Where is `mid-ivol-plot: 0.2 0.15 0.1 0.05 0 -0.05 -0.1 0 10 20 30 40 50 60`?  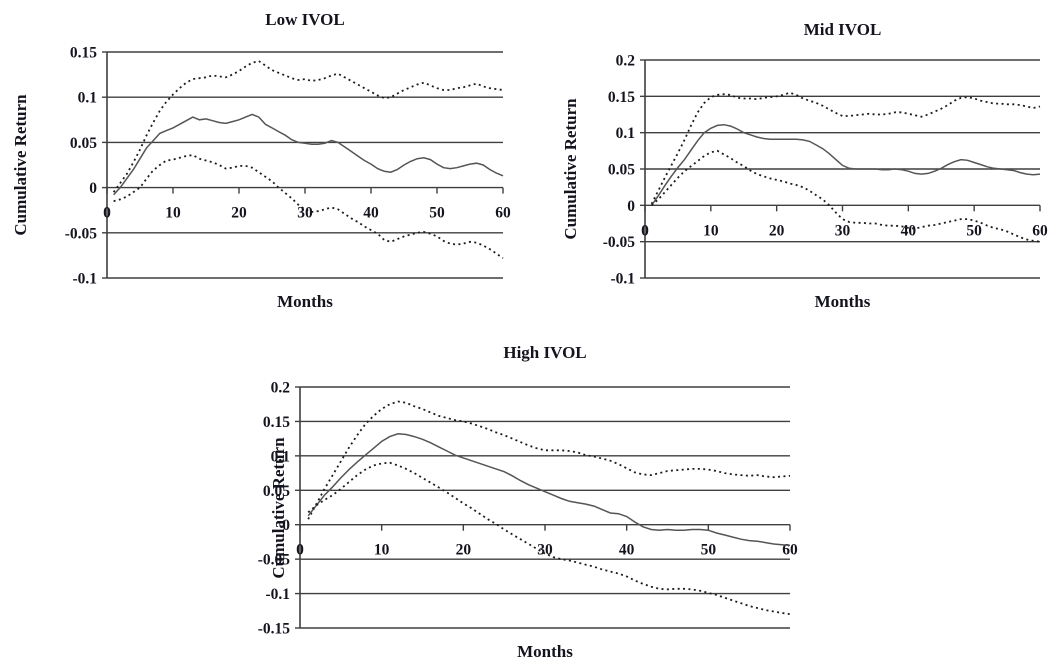 mid-ivol-plot: 0.2 0.15 0.1 0.05 0 -0.05 -0.1 0 10 20 30 40 50 60 is located at coordinates (825, 170).